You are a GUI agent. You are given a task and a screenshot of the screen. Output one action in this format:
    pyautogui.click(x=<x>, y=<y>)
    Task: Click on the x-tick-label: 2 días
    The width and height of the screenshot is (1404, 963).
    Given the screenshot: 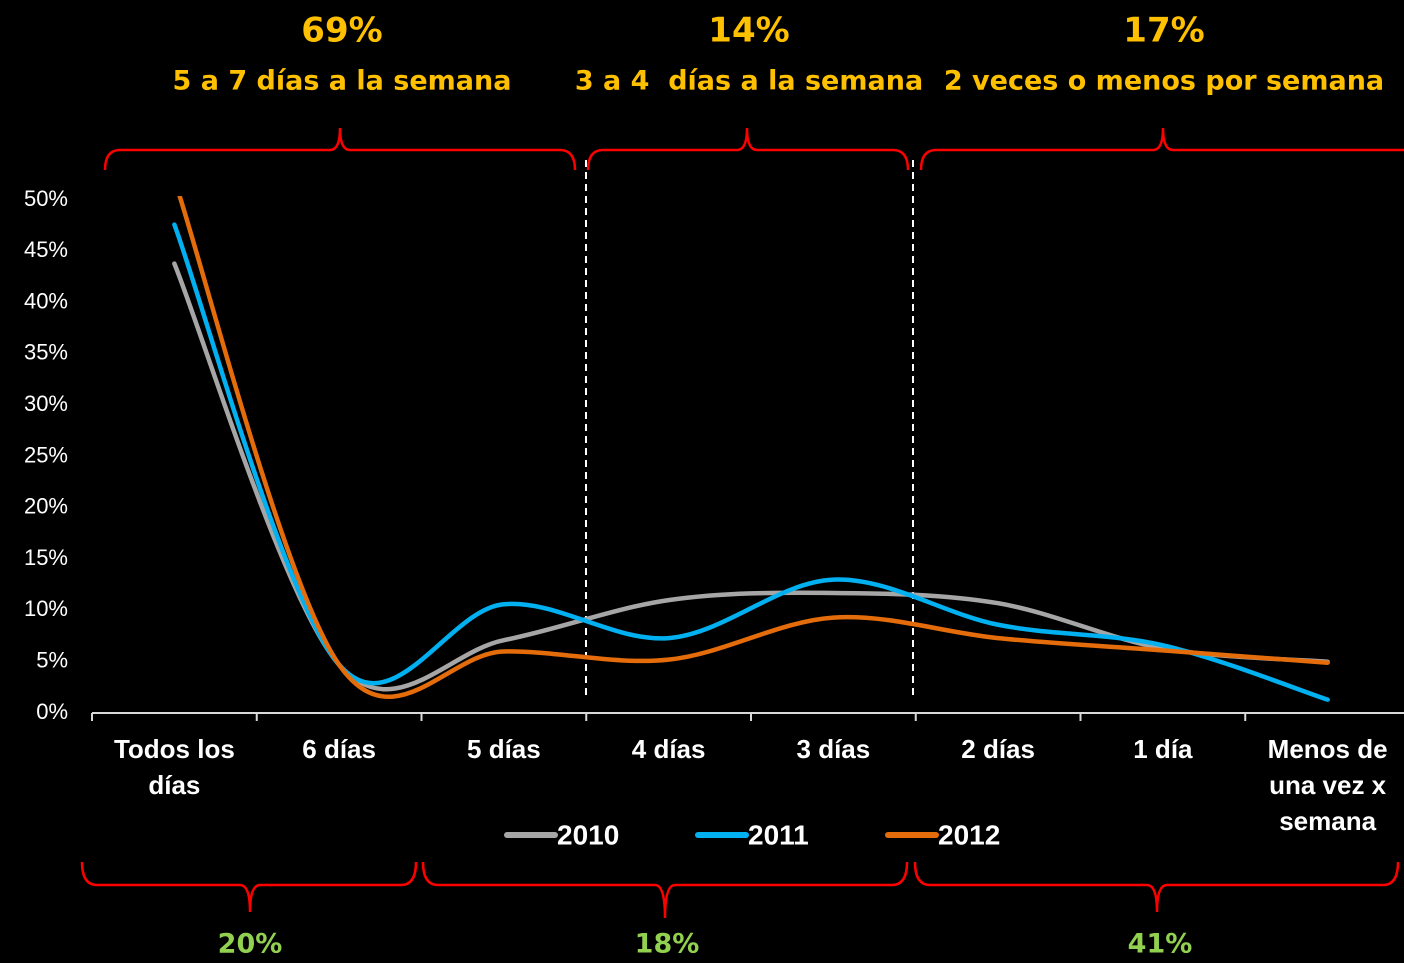 What is the action you would take?
    pyautogui.click(x=998, y=749)
    